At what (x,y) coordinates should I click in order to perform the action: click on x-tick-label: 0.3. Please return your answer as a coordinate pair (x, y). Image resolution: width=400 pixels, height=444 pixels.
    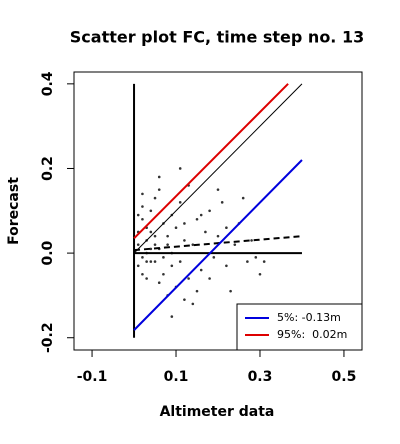
    Looking at the image, I should click on (260, 377).